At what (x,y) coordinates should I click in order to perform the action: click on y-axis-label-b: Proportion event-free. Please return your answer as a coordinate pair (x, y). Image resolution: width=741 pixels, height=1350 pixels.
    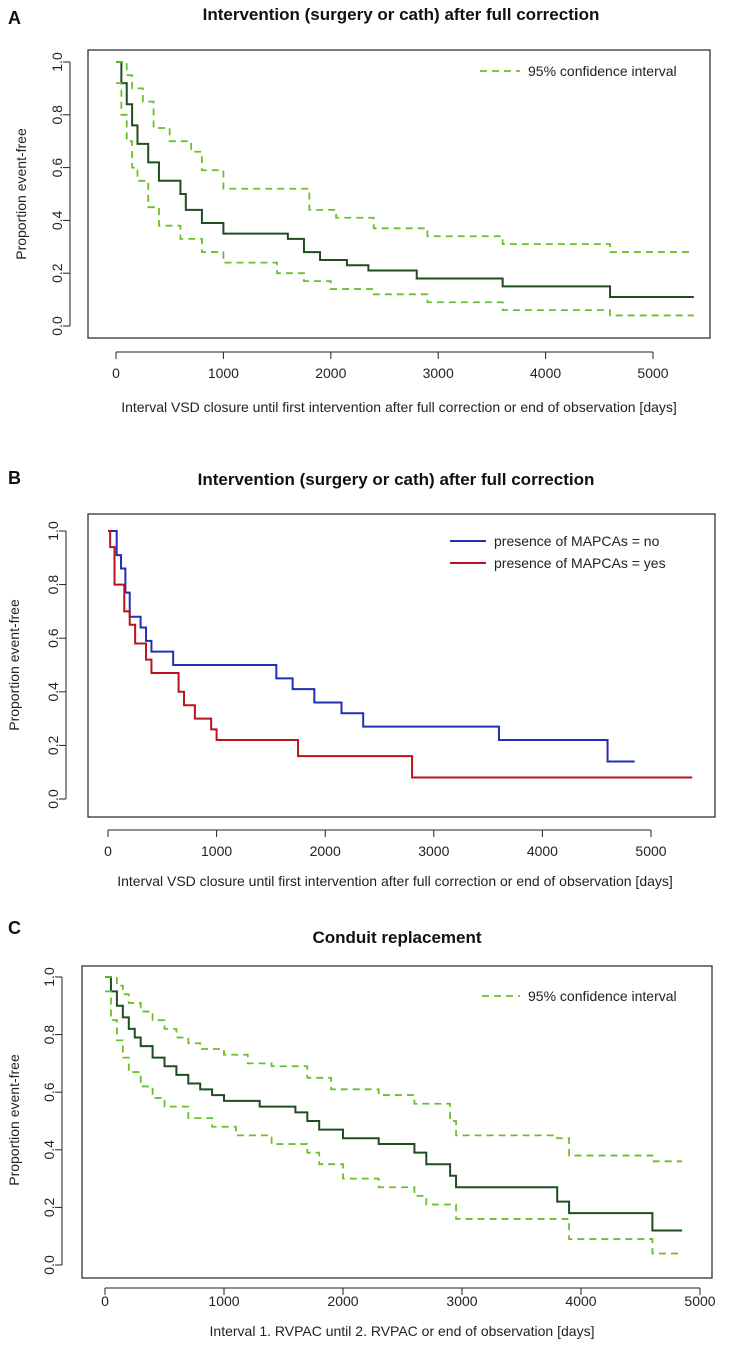
    Looking at the image, I should click on (14, 665).